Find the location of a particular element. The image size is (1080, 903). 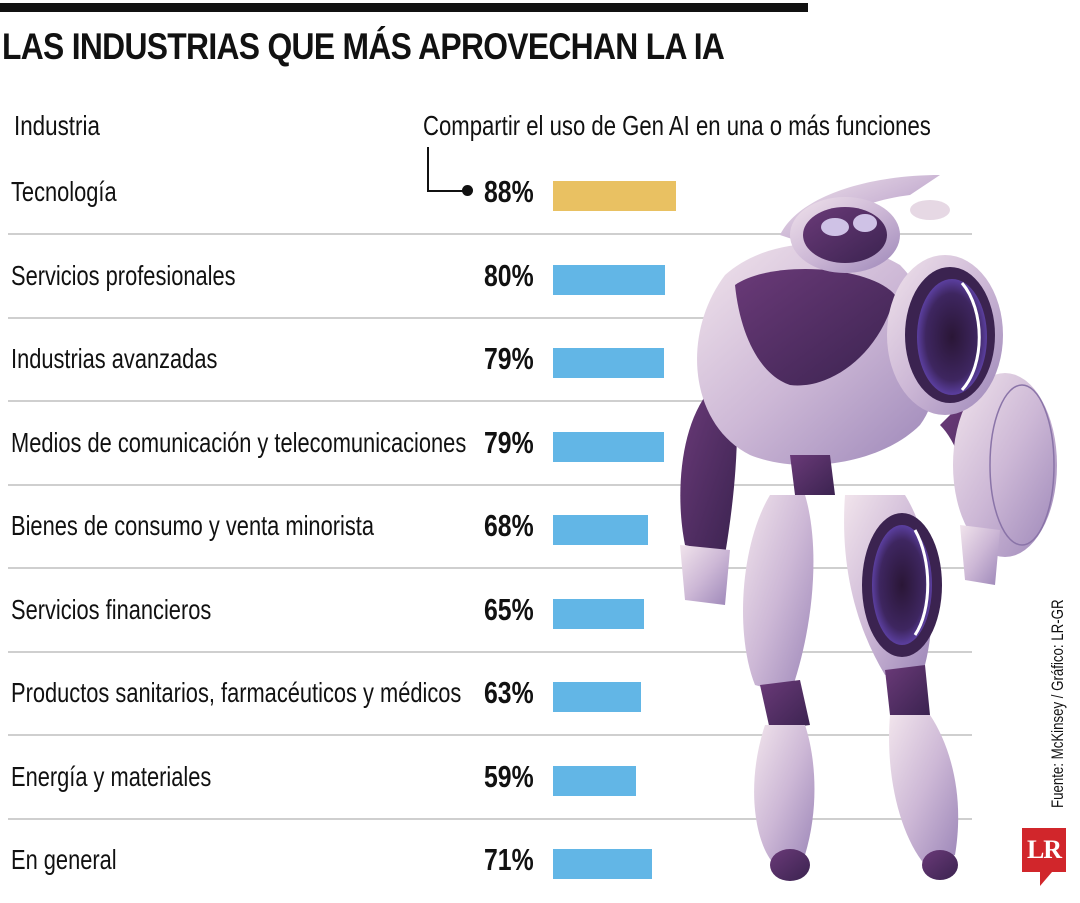

chart-row: Tecnología 88% is located at coordinates (486, 193).